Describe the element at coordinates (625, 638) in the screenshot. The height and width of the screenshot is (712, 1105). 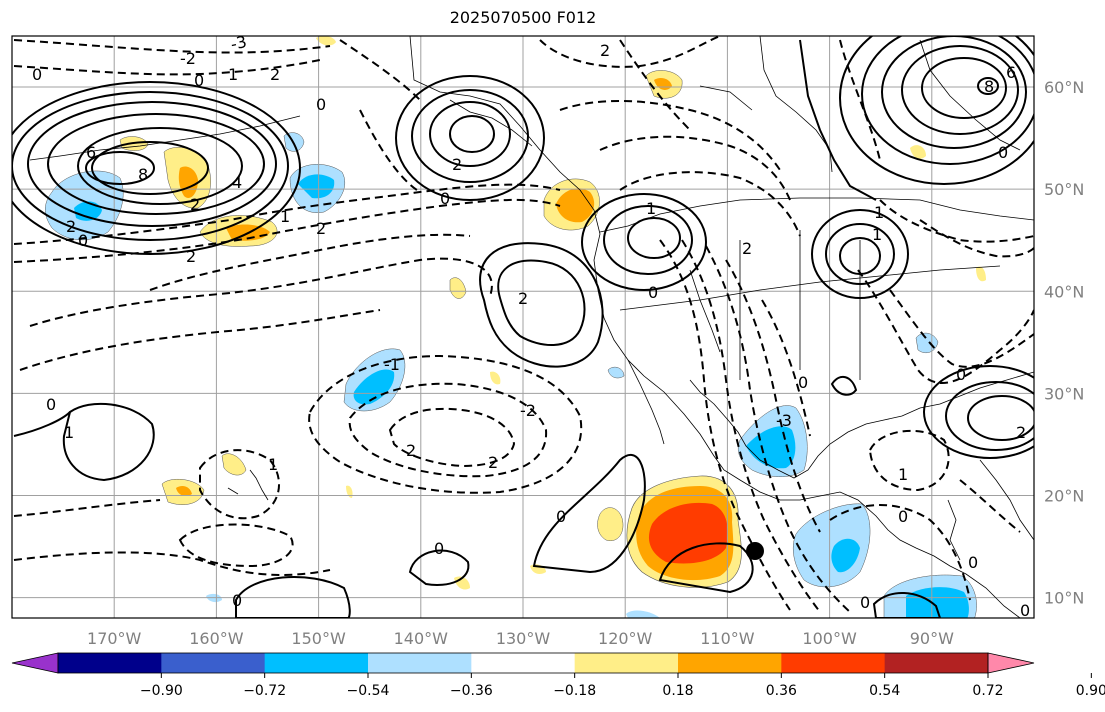
I see `longitude-tick-label: 120°W` at that location.